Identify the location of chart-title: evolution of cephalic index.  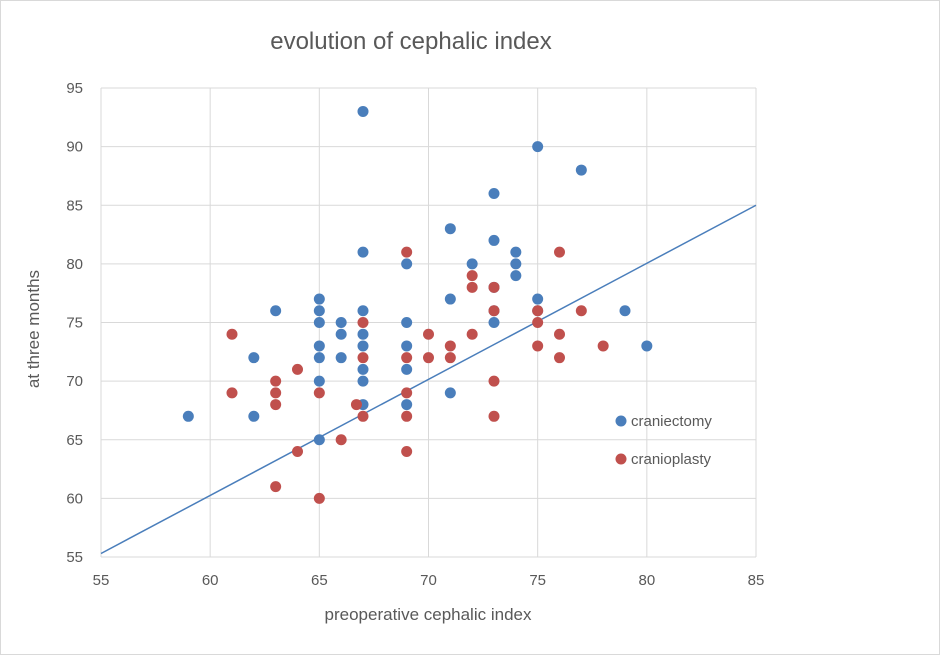
(411, 41).